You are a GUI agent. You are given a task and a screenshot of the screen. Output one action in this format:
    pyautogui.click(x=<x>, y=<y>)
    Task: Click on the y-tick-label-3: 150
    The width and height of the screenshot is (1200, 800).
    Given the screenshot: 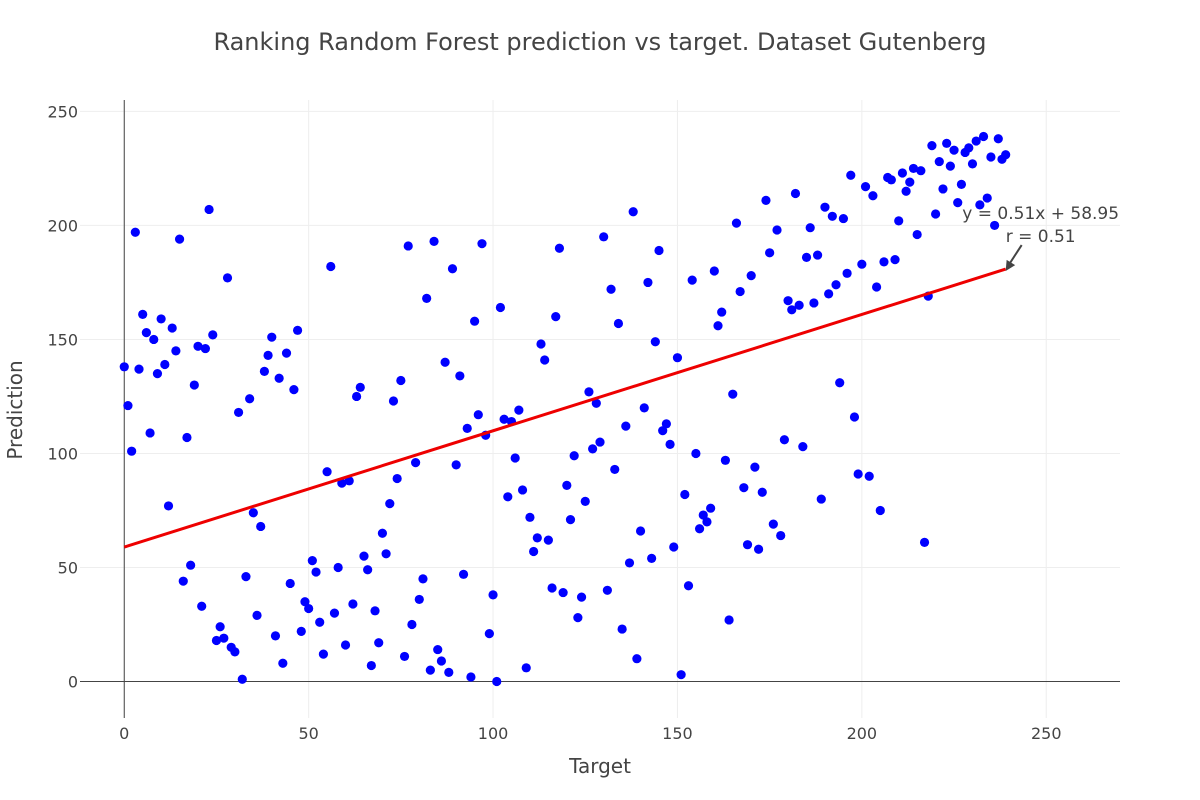 What is the action you would take?
    pyautogui.click(x=62, y=339)
    